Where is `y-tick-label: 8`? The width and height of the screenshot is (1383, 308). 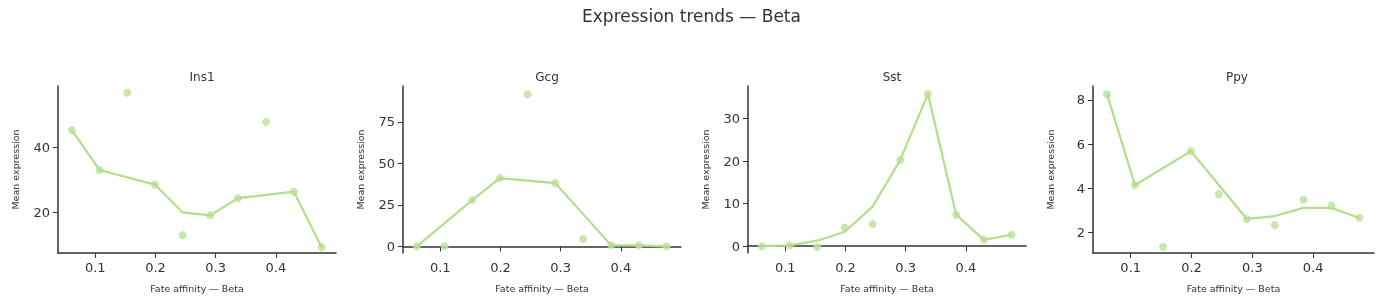
y-tick-label: 8 is located at coordinates (1080, 100).